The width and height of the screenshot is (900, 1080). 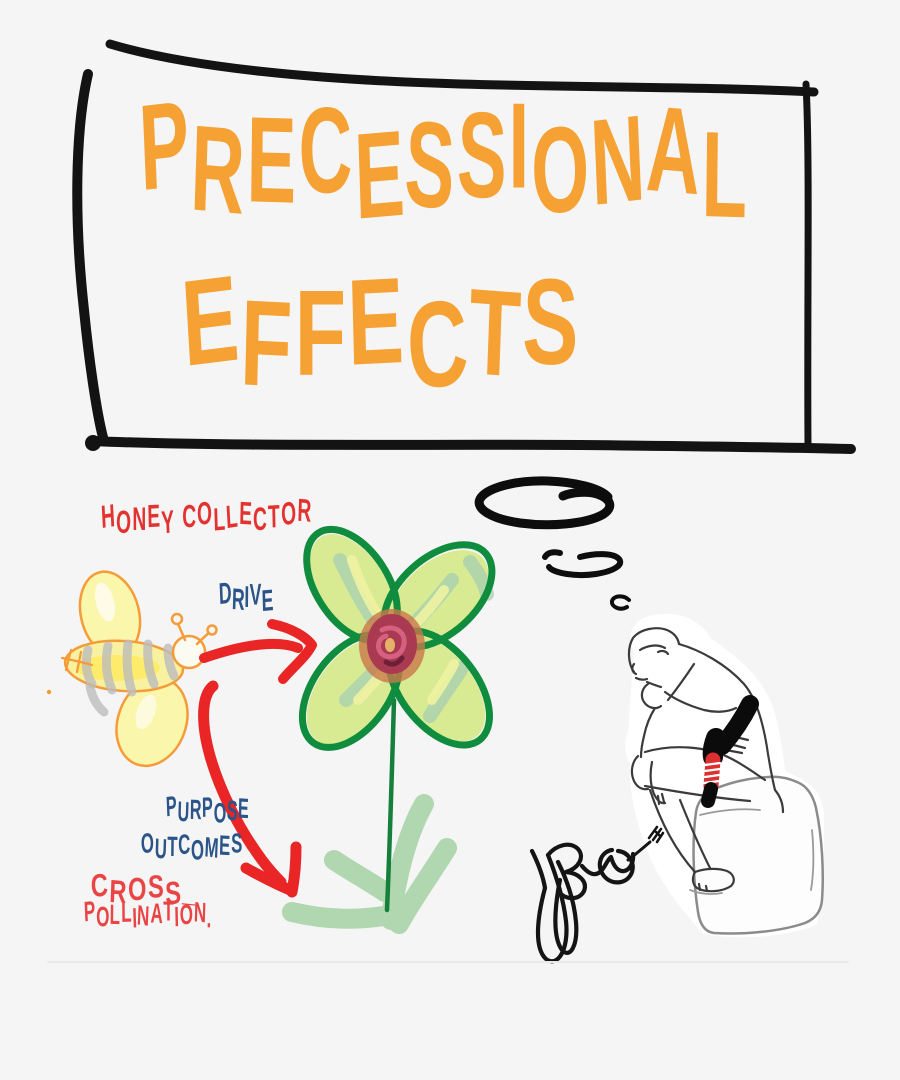 I want to click on bee-stripes, so click(x=130, y=668).